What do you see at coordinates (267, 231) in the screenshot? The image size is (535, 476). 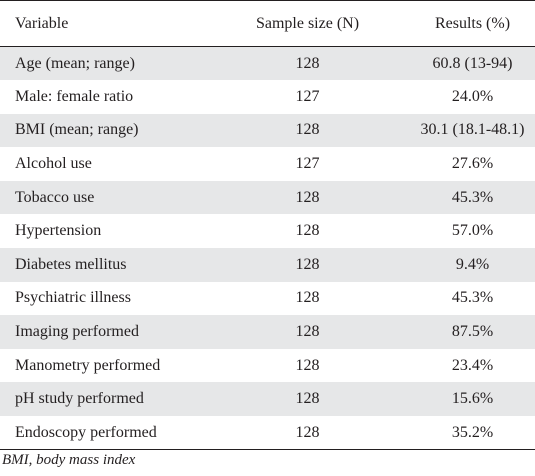 I see `table-row: Hypertension 128 57.0%` at bounding box center [267, 231].